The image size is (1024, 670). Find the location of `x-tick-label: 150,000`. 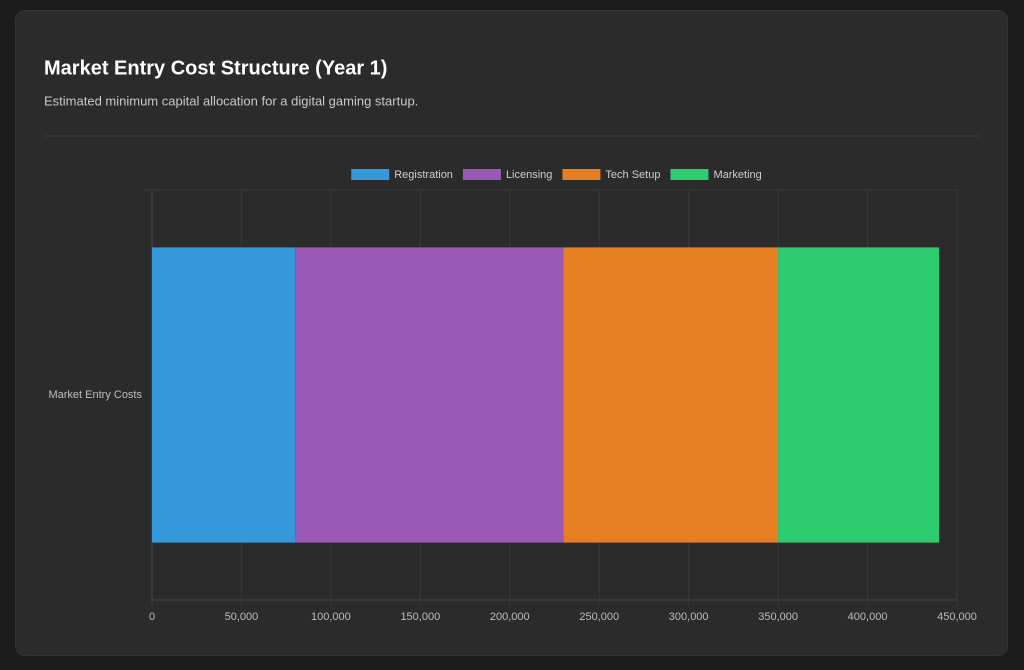

x-tick-label: 150,000 is located at coordinates (420, 617).